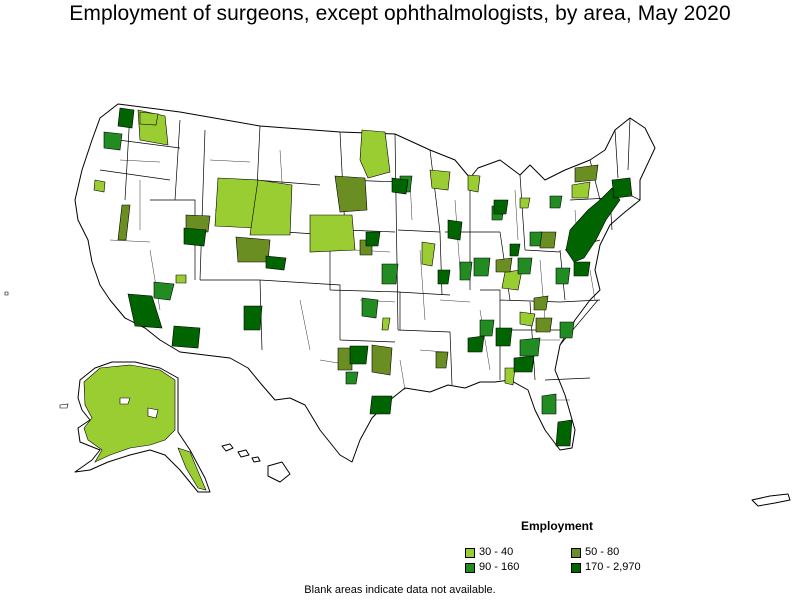  What do you see at coordinates (271, 207) in the screenshot?
I see `area-wyoming-se` at bounding box center [271, 207].